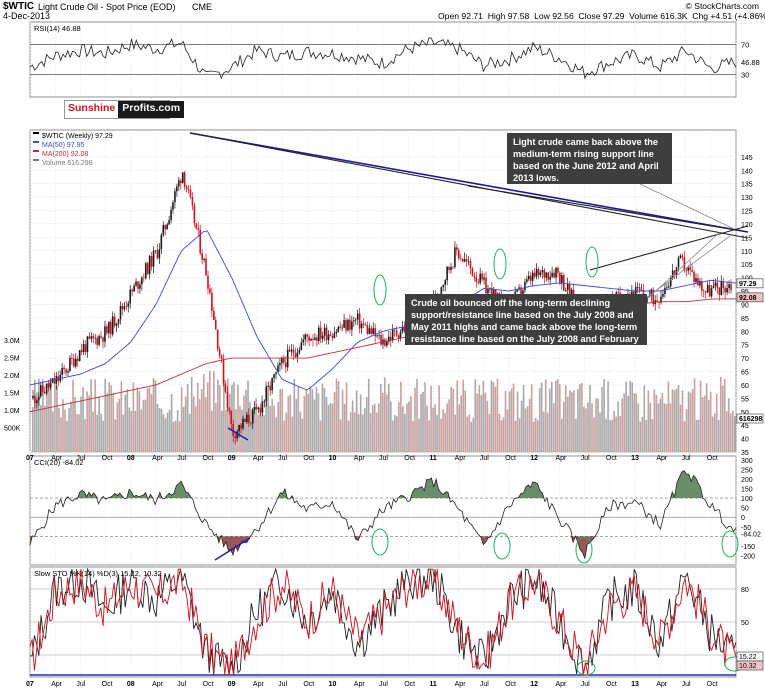  Describe the element at coordinates (181, 458) in the screenshot. I see `date-tick-label: Jul` at that location.